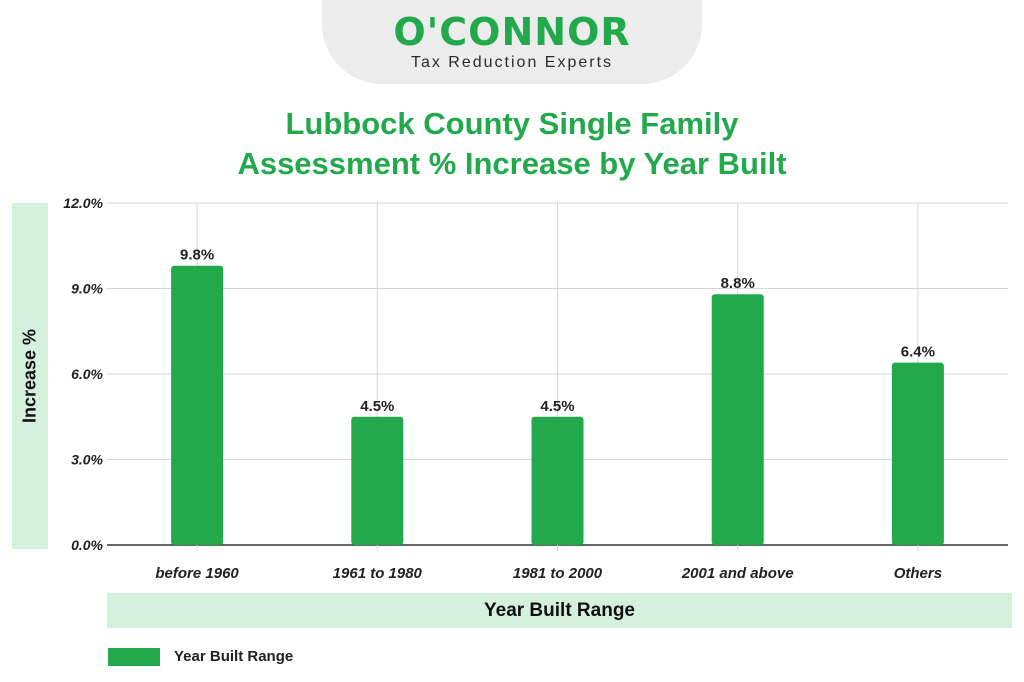 The image size is (1024, 682). What do you see at coordinates (512, 62) in the screenshot?
I see `logo-tagline: Tax Reduction Experts` at bounding box center [512, 62].